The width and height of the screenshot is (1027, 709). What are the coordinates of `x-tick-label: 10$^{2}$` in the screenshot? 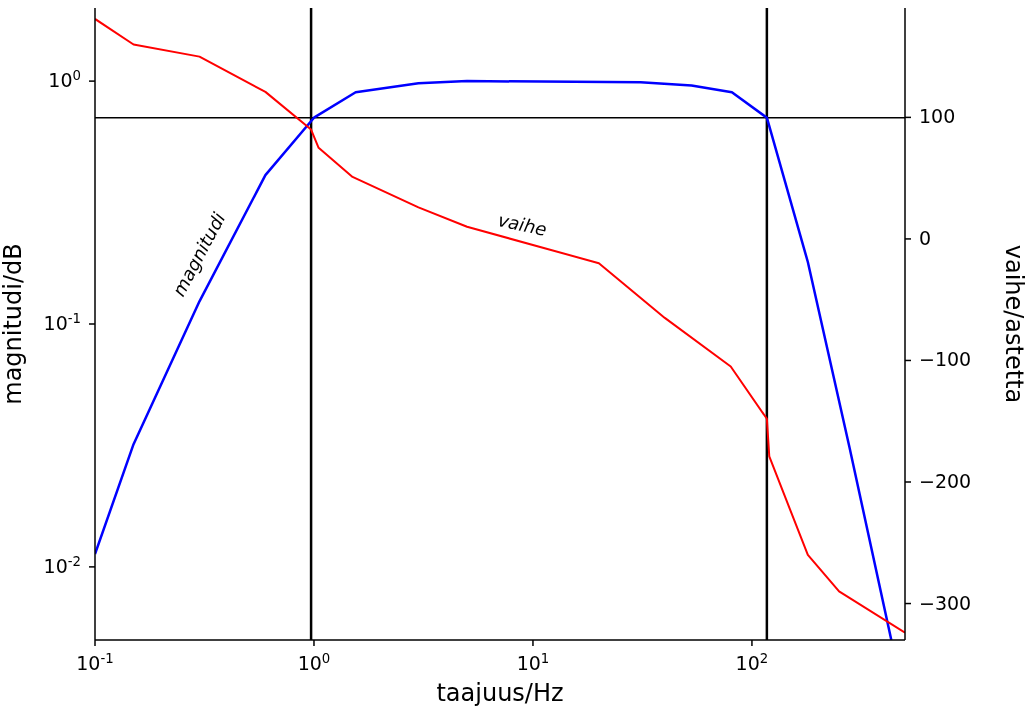 It's located at (752, 662).